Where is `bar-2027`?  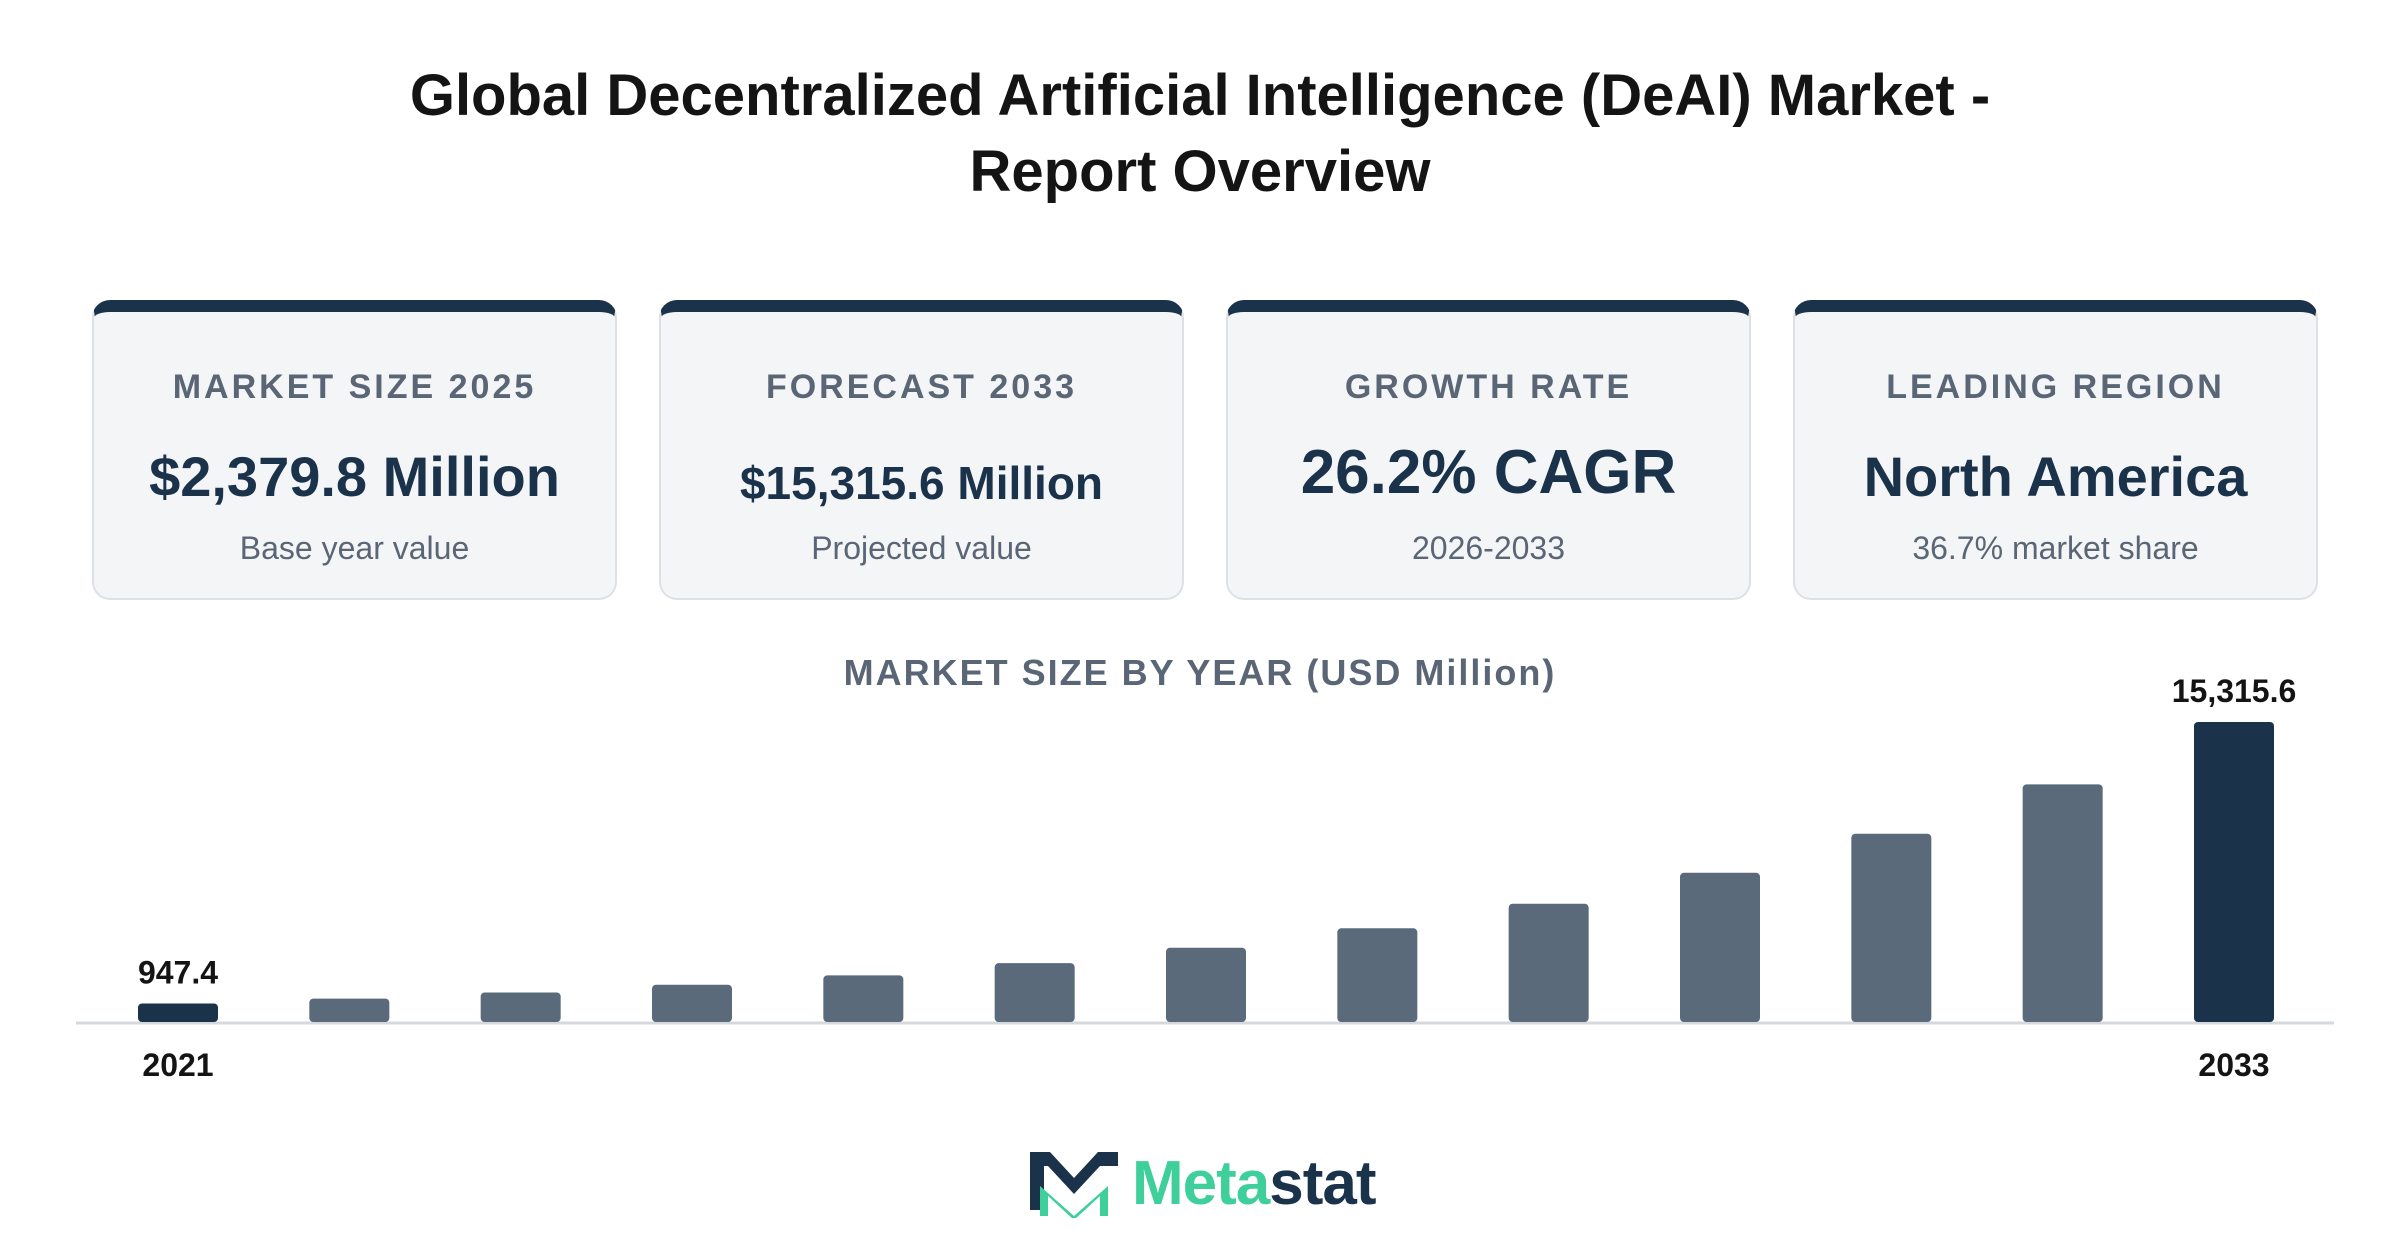
bar-2027 is located at coordinates (1206, 984).